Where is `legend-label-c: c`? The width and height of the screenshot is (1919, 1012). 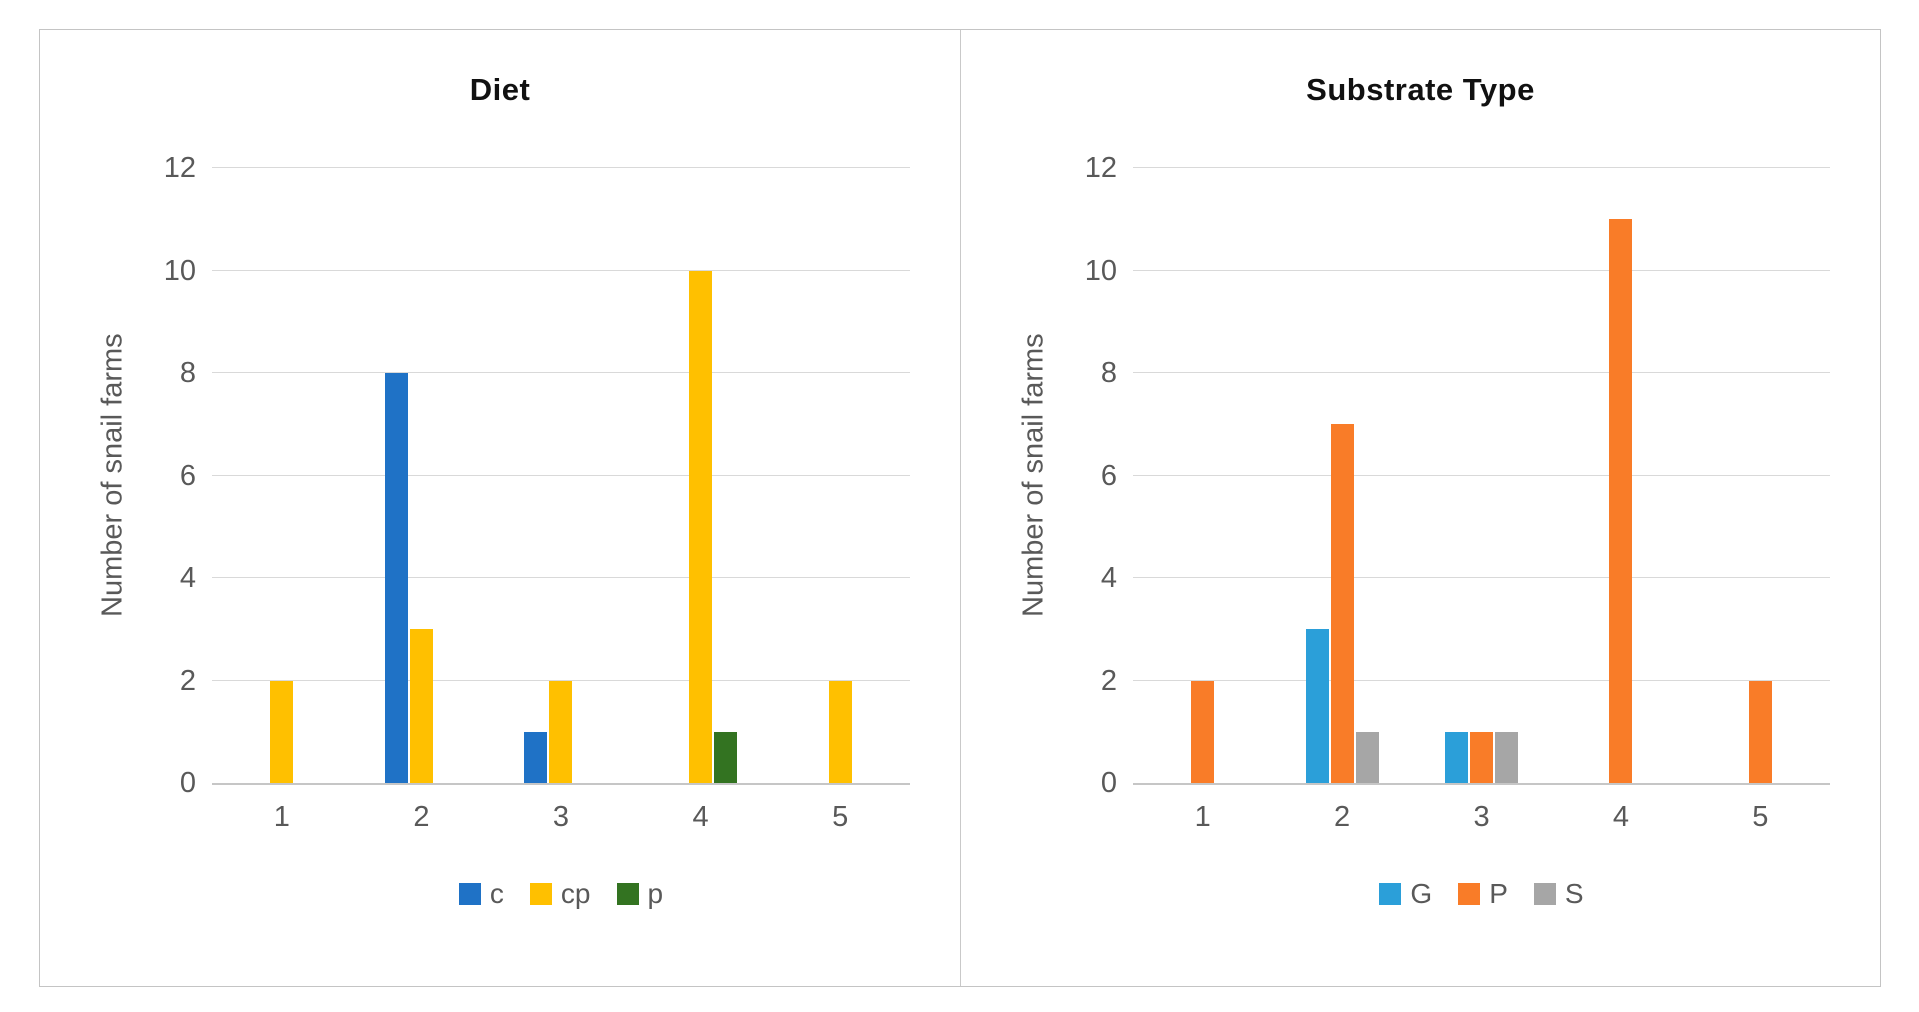 legend-label-c: c is located at coordinates (496, 893).